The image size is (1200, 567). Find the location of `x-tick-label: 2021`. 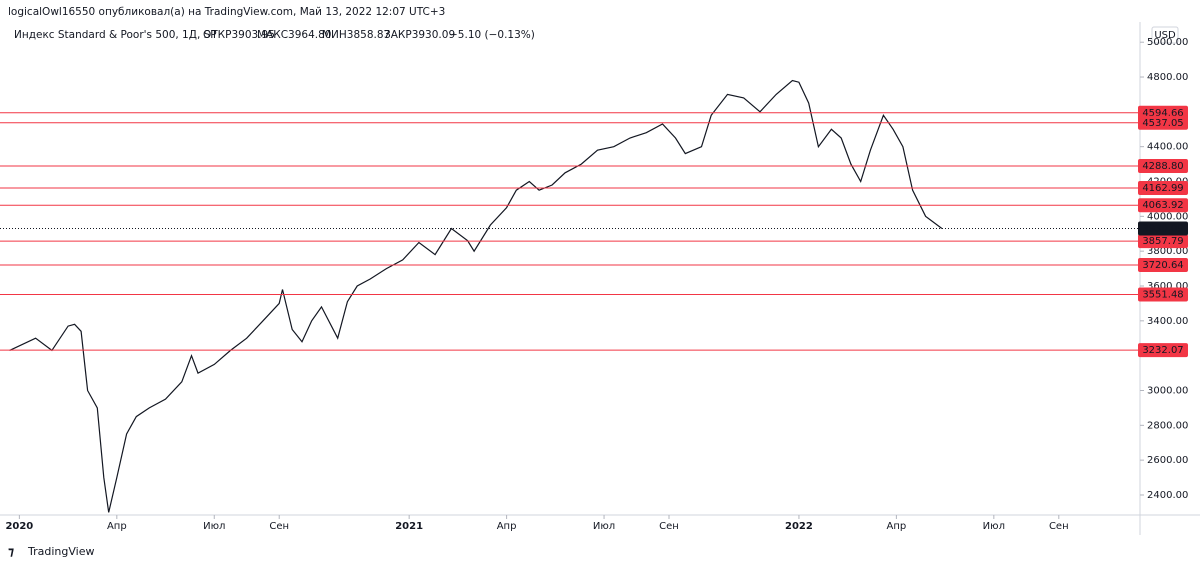

x-tick-label: 2021 is located at coordinates (409, 526).